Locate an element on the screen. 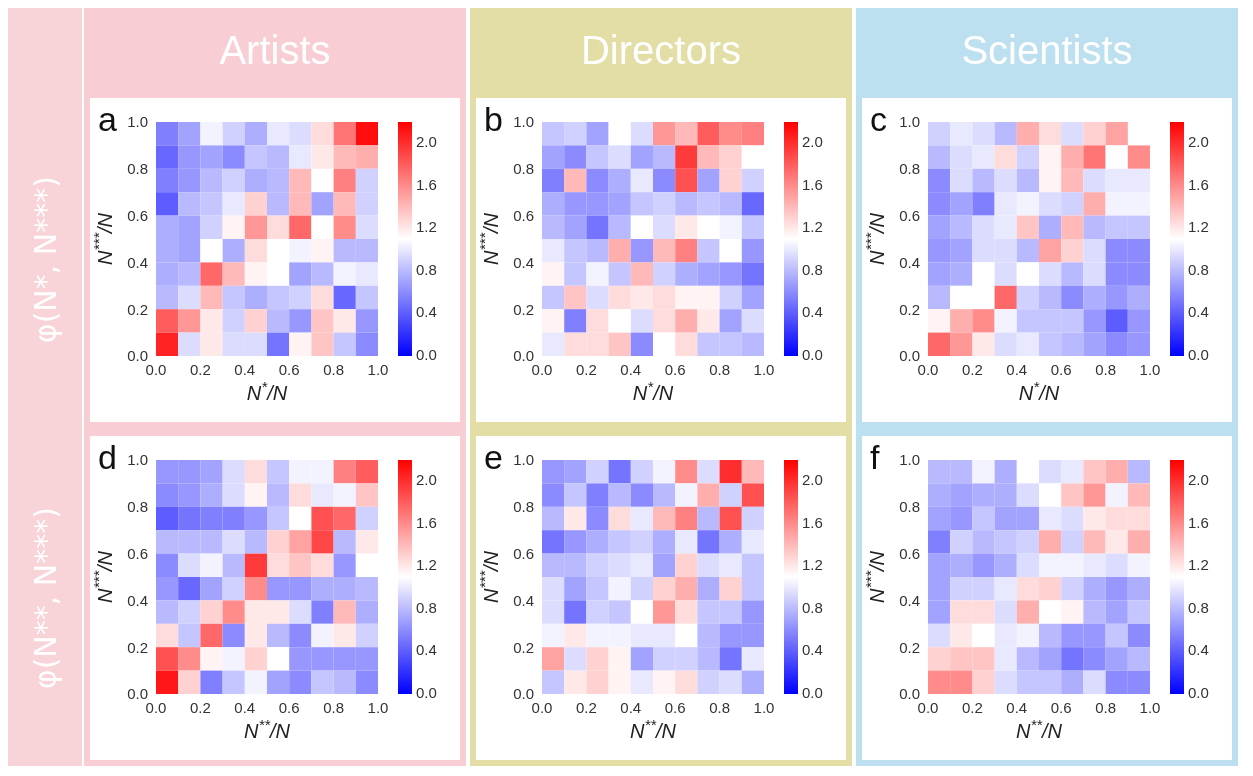 Image resolution: width=1253 pixels, height=776 pixels. chart-subtitle: Directors is located at coordinates (661, 50).